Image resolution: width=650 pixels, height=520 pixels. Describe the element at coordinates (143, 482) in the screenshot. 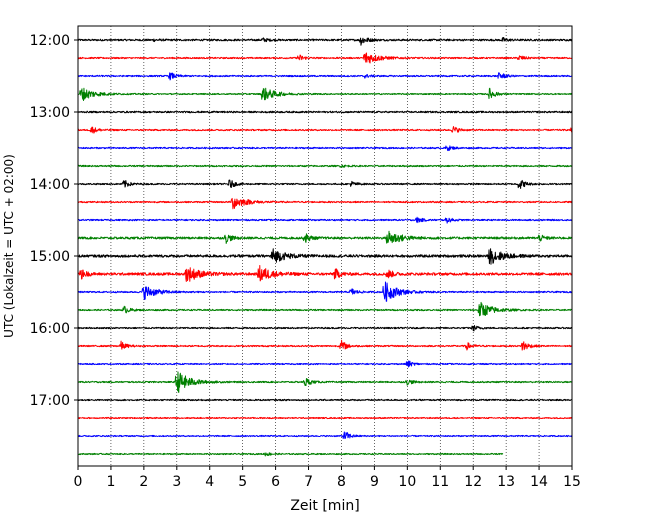

I see `x-tick-label: 2` at that location.